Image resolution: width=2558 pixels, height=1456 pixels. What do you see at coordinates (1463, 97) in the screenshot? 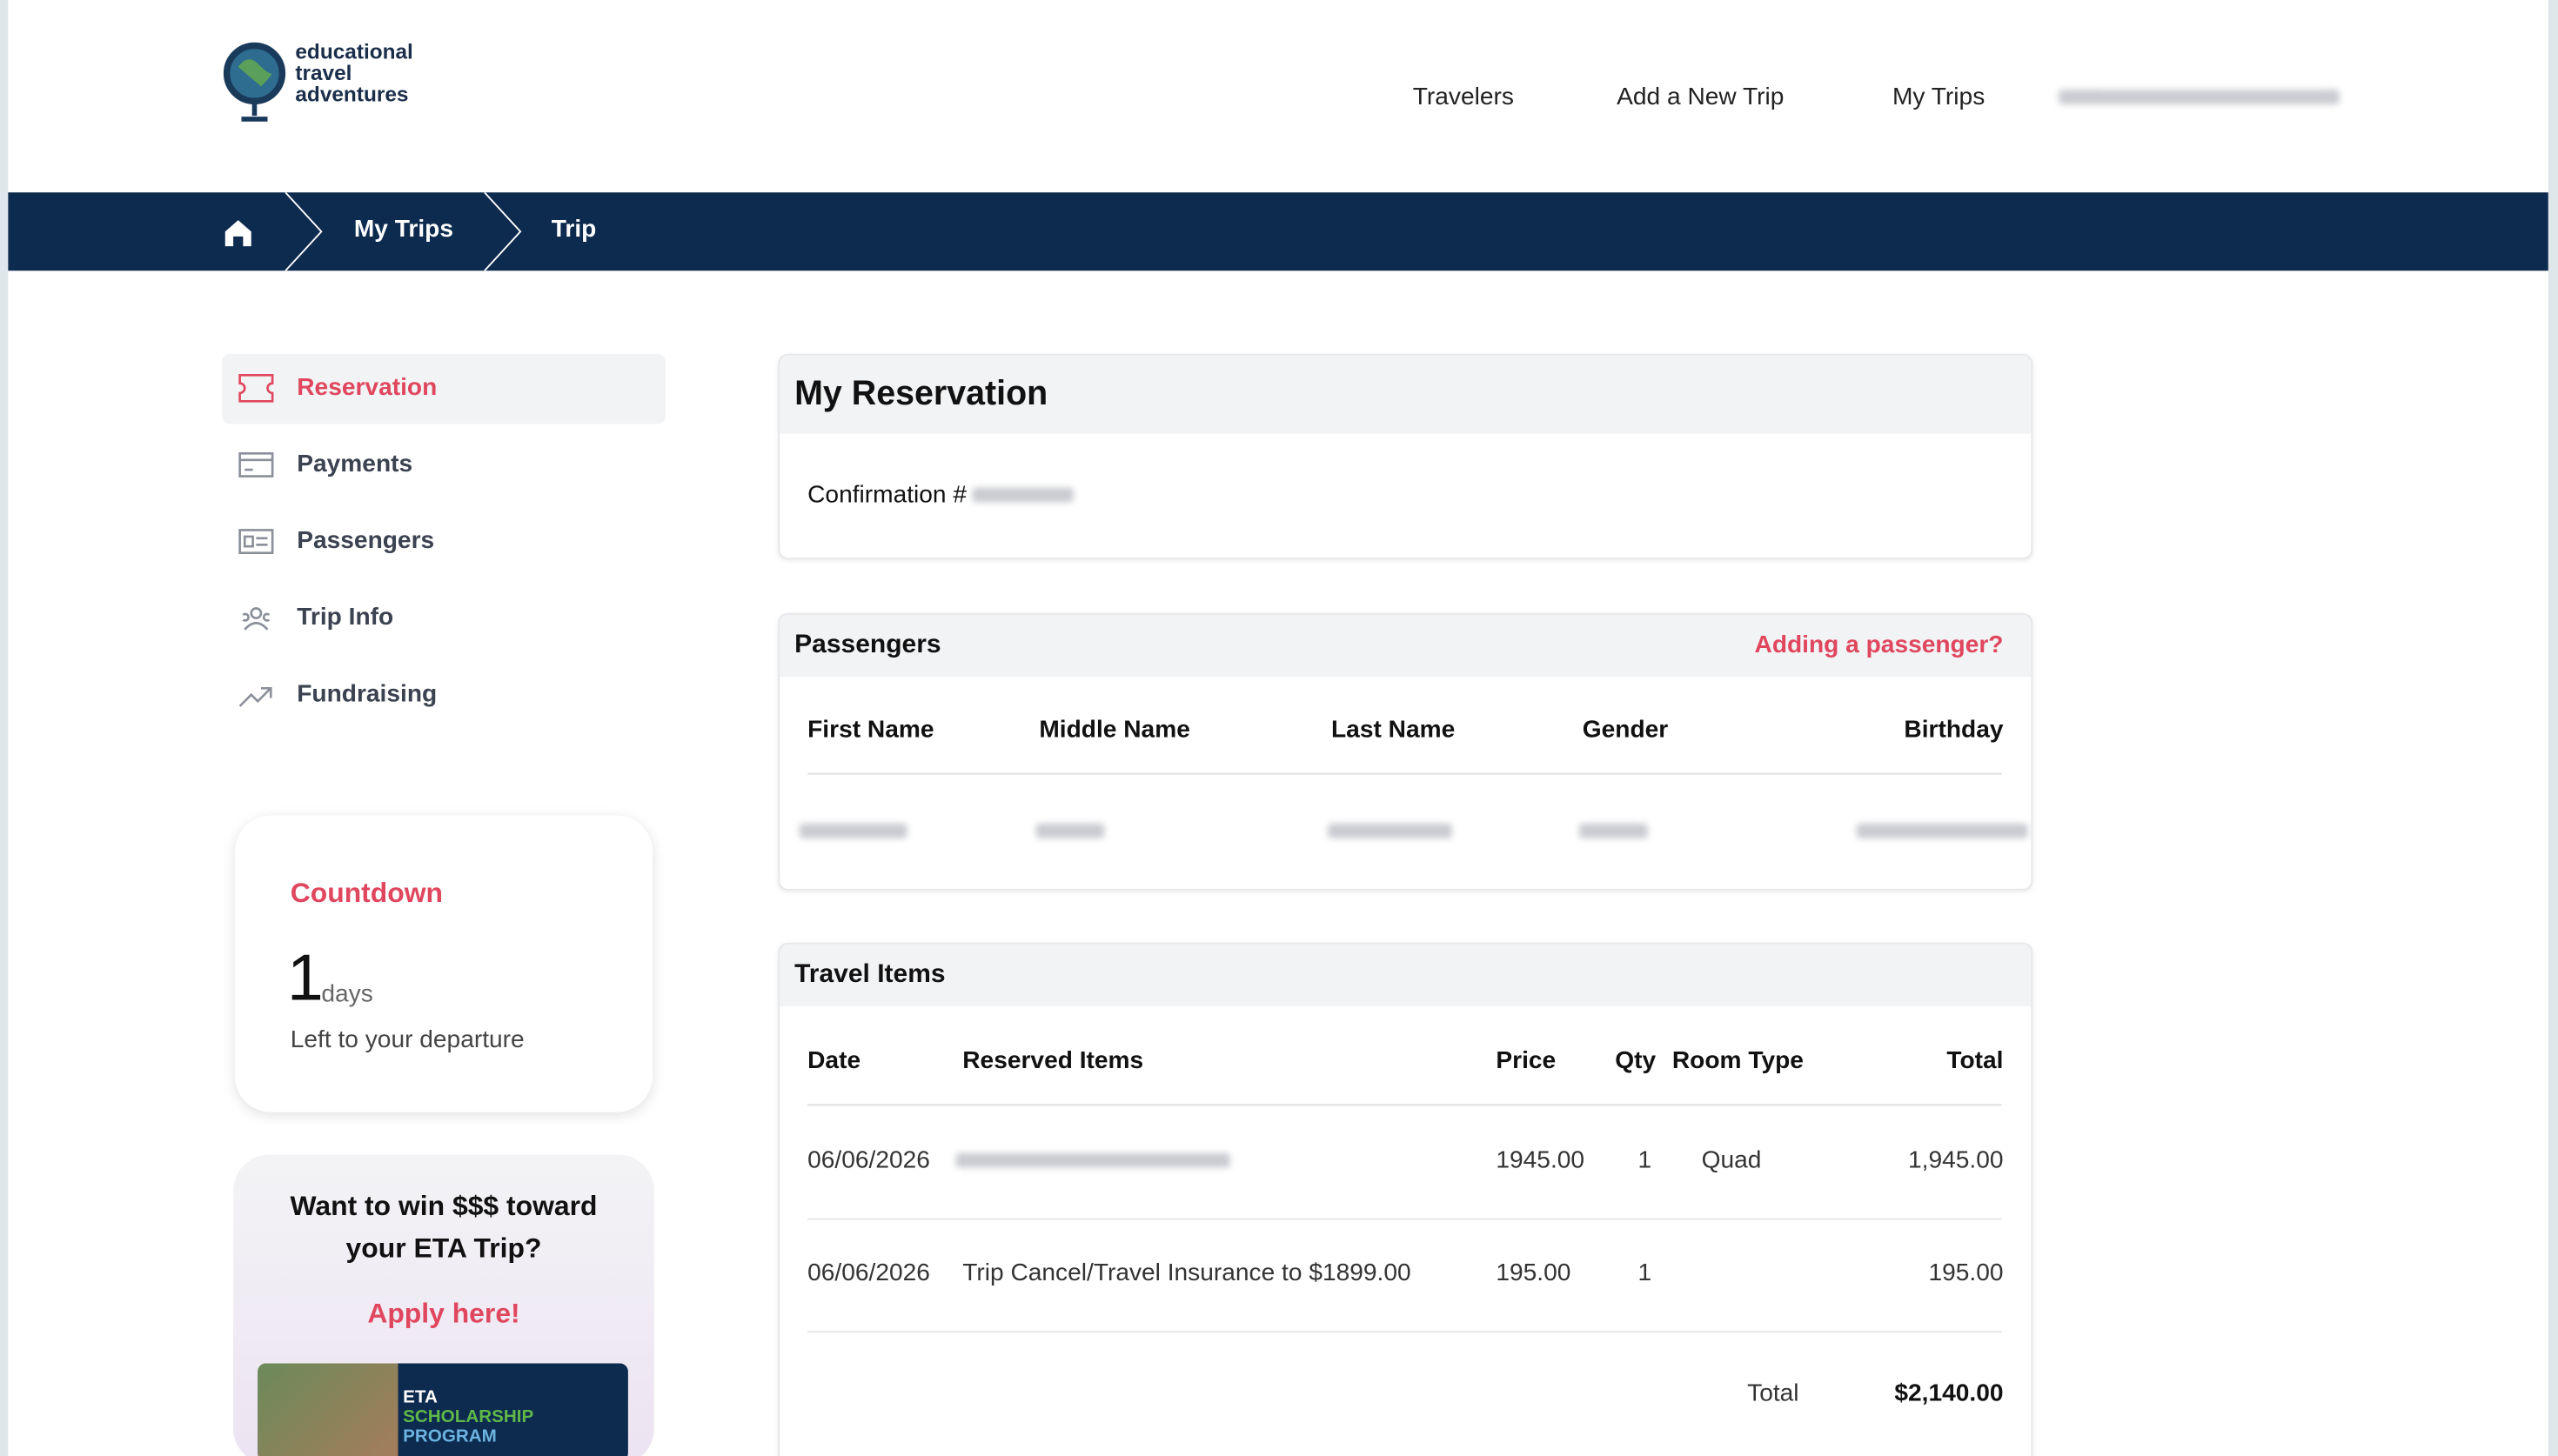
I see `nav-link: Travelers` at bounding box center [1463, 97].